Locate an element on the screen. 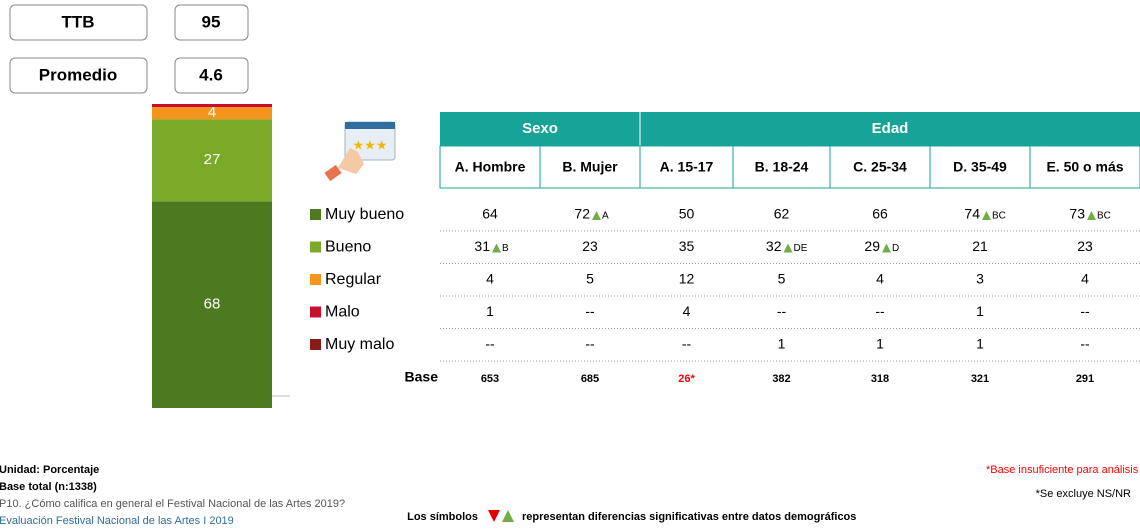  cell-value: 5 is located at coordinates (590, 279).